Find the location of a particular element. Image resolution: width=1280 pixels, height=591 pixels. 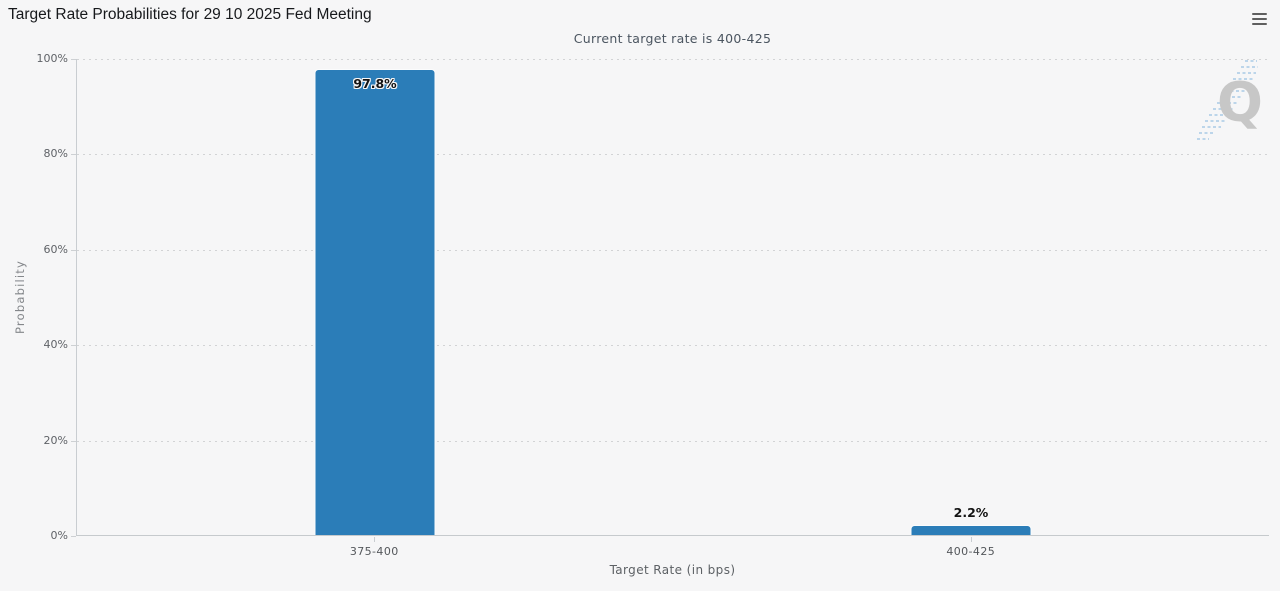

x-axis-labels: 375-400 400-425 is located at coordinates (672, 547).